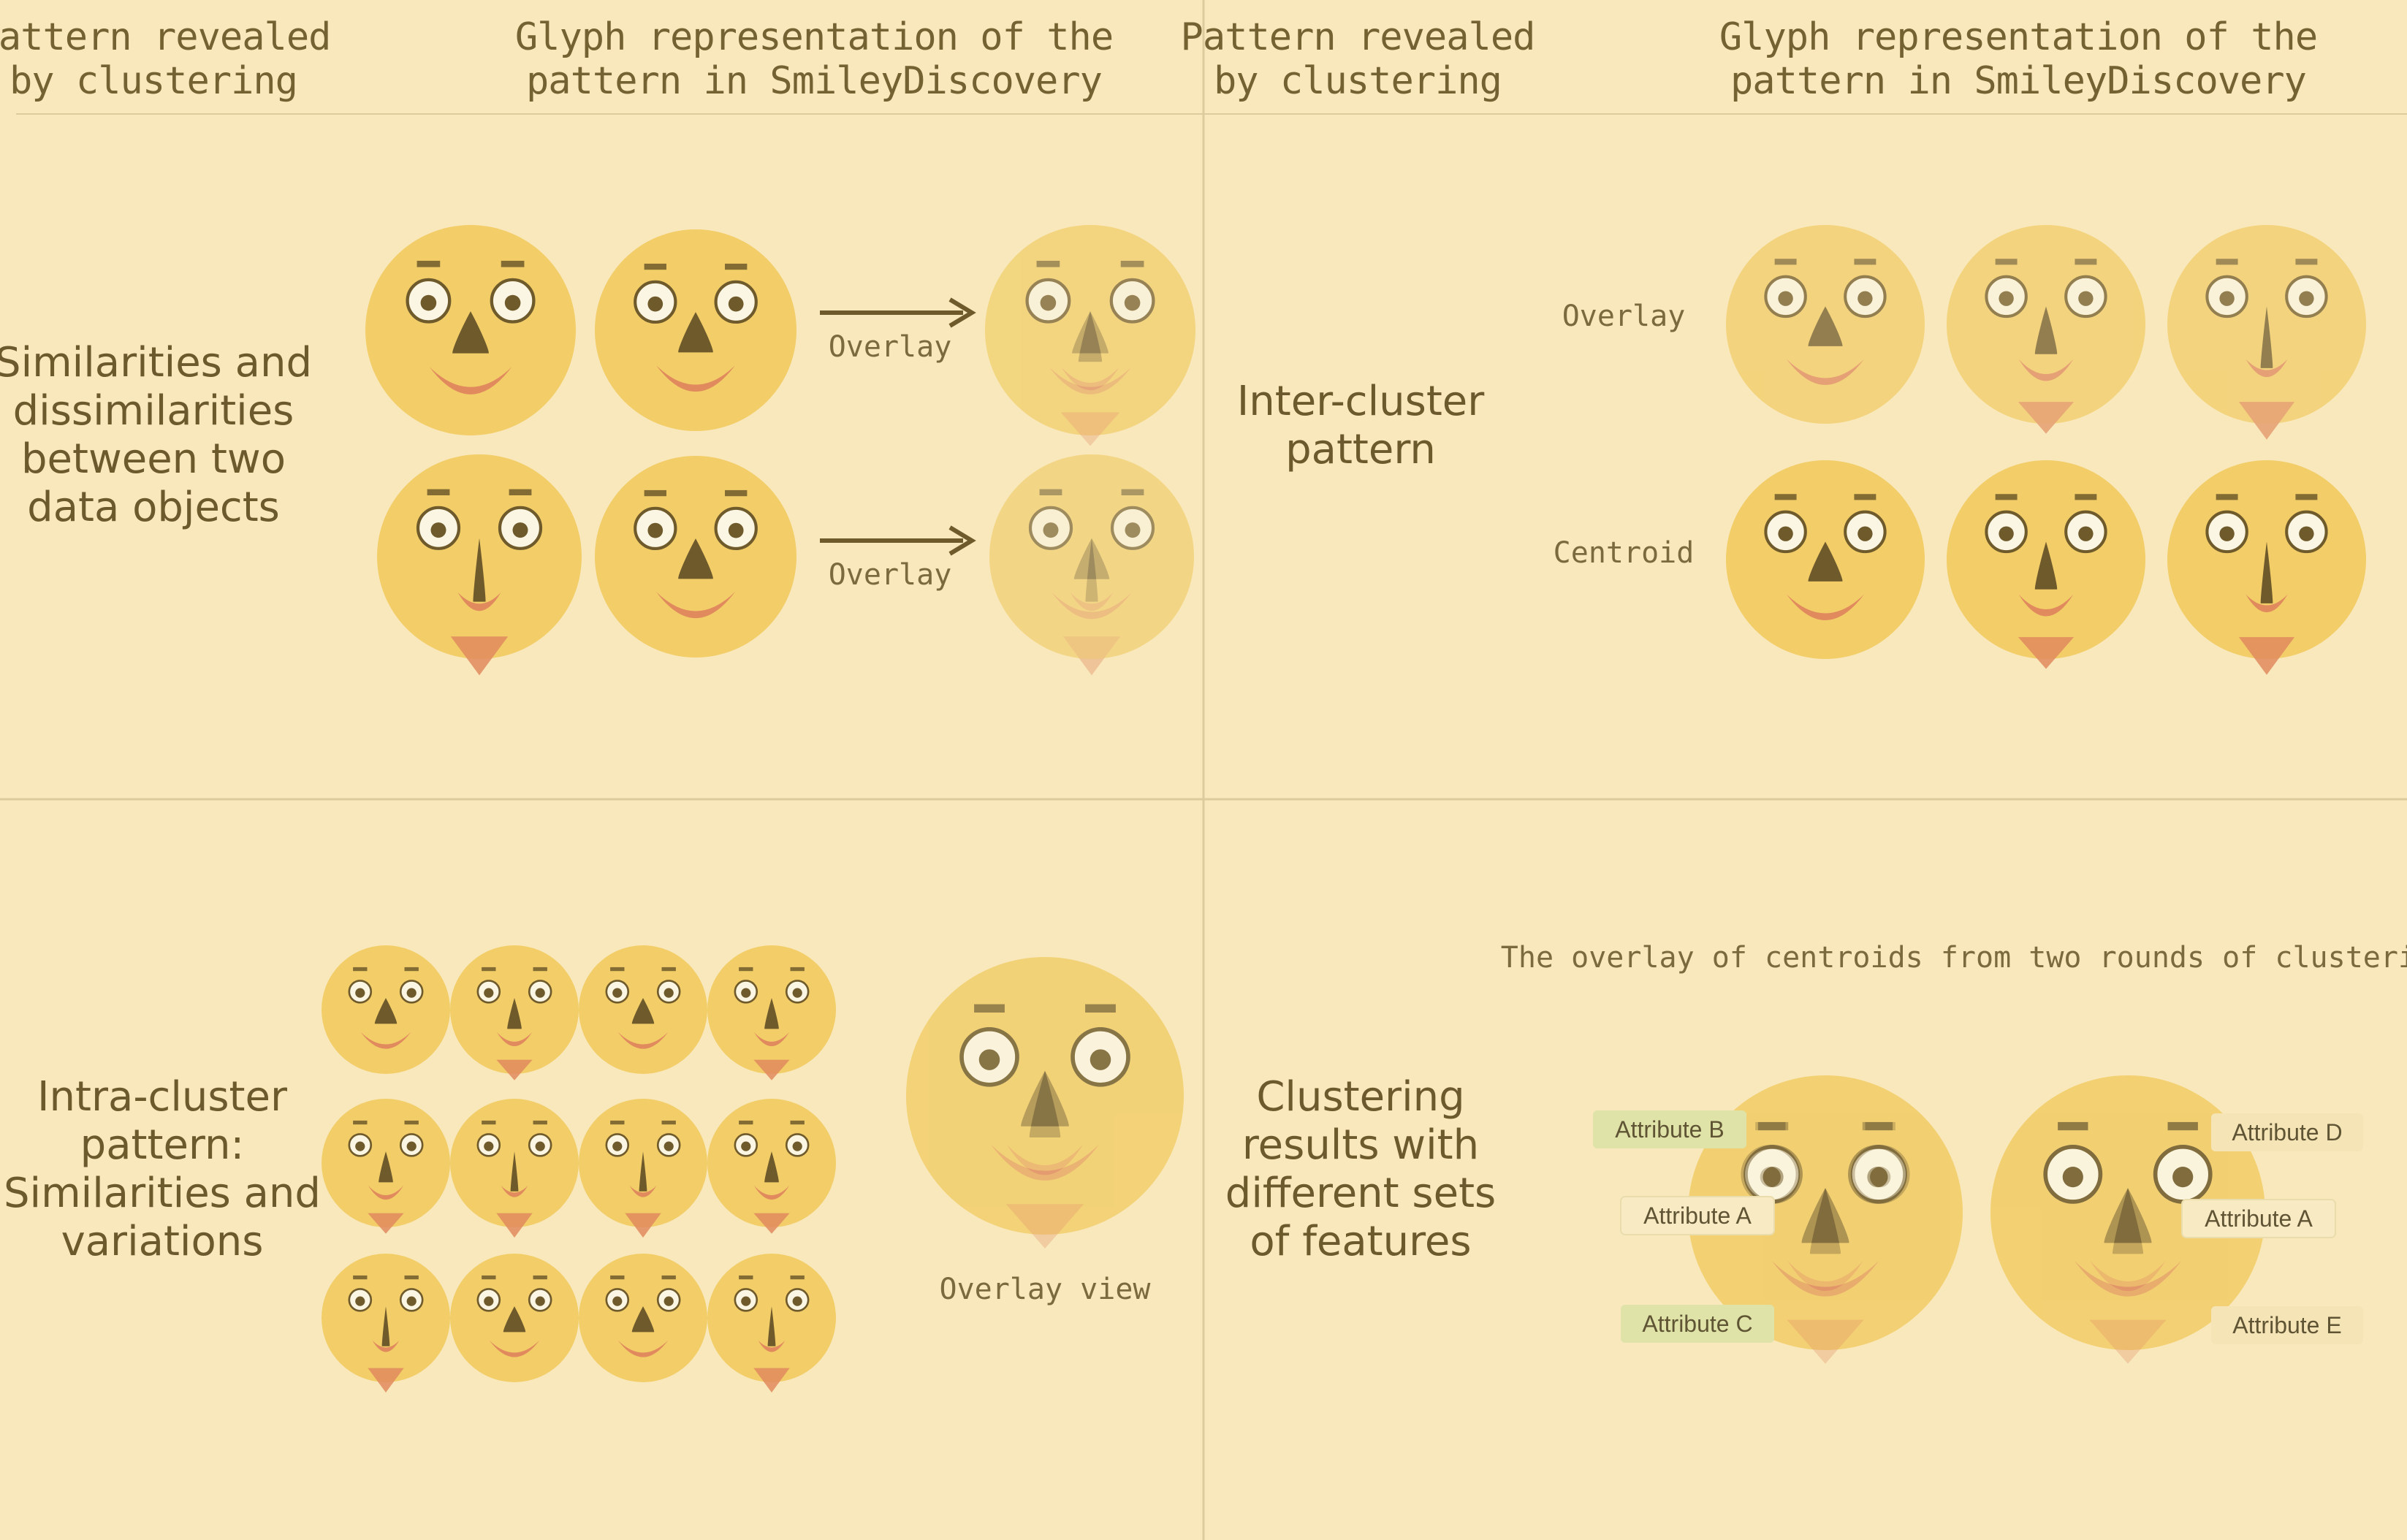 Image resolution: width=2407 pixels, height=1540 pixels. I want to click on q4-title-line3: different sets, so click(1360, 1193).